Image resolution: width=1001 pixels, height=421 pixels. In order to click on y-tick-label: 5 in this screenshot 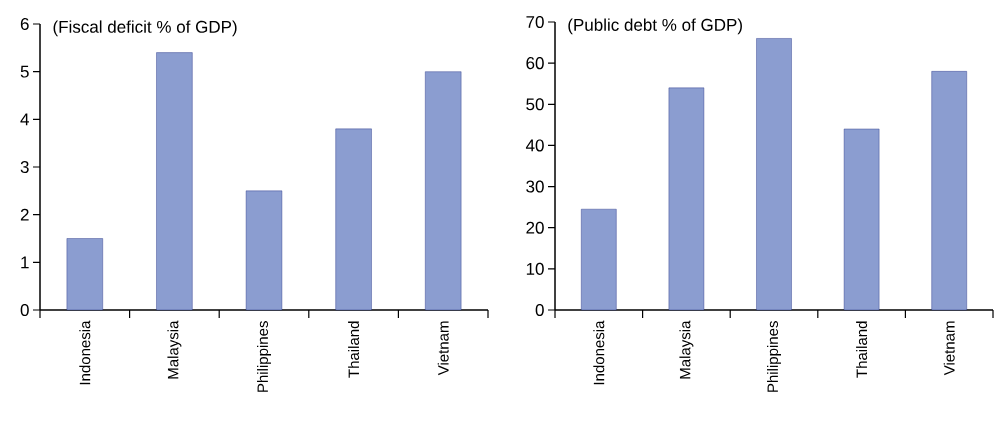, I will do `click(24, 71)`.